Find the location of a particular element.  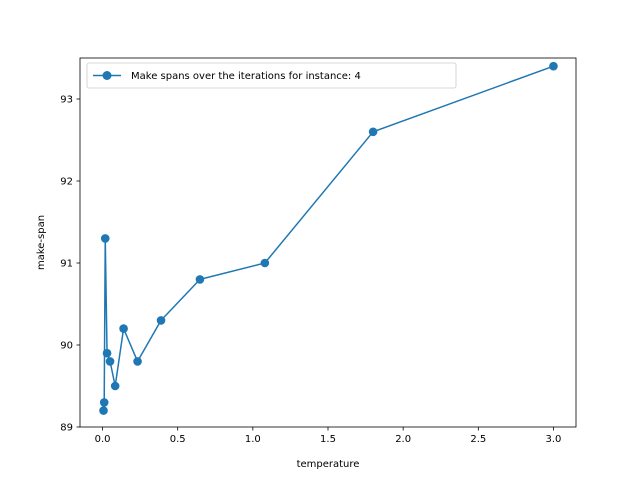

legend-box is located at coordinates (271, 75).